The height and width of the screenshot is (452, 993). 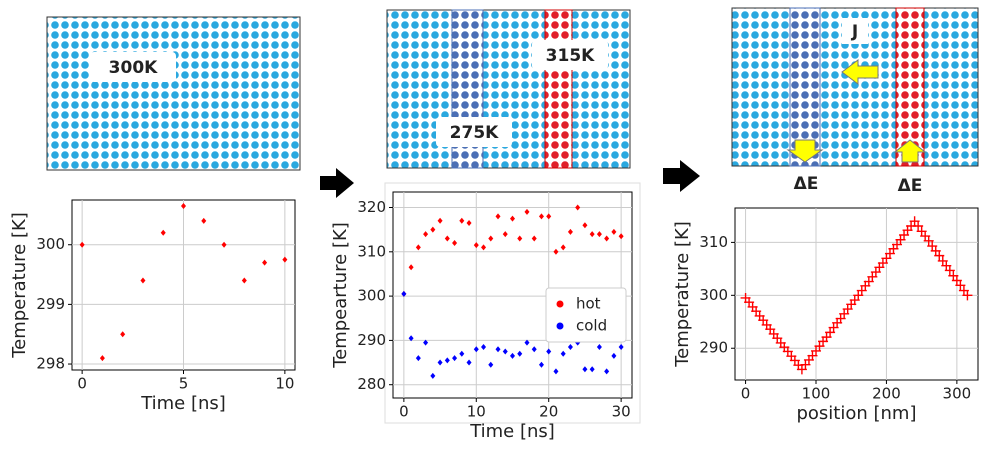 I want to click on x-tick-label: 100, so click(x=816, y=394).